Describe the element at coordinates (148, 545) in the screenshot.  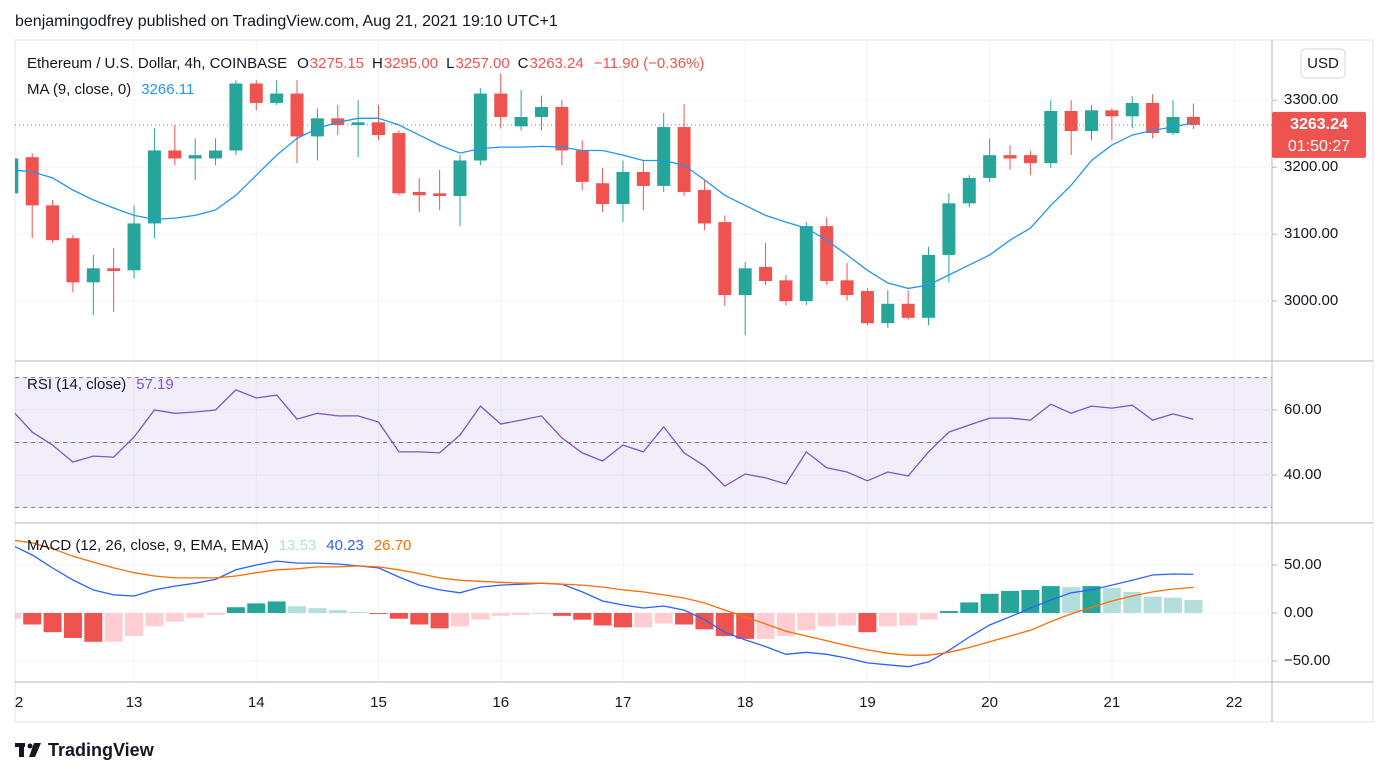
I see `indicator-name: MACD (12, 26, close, 9, EMA, EMA)` at that location.